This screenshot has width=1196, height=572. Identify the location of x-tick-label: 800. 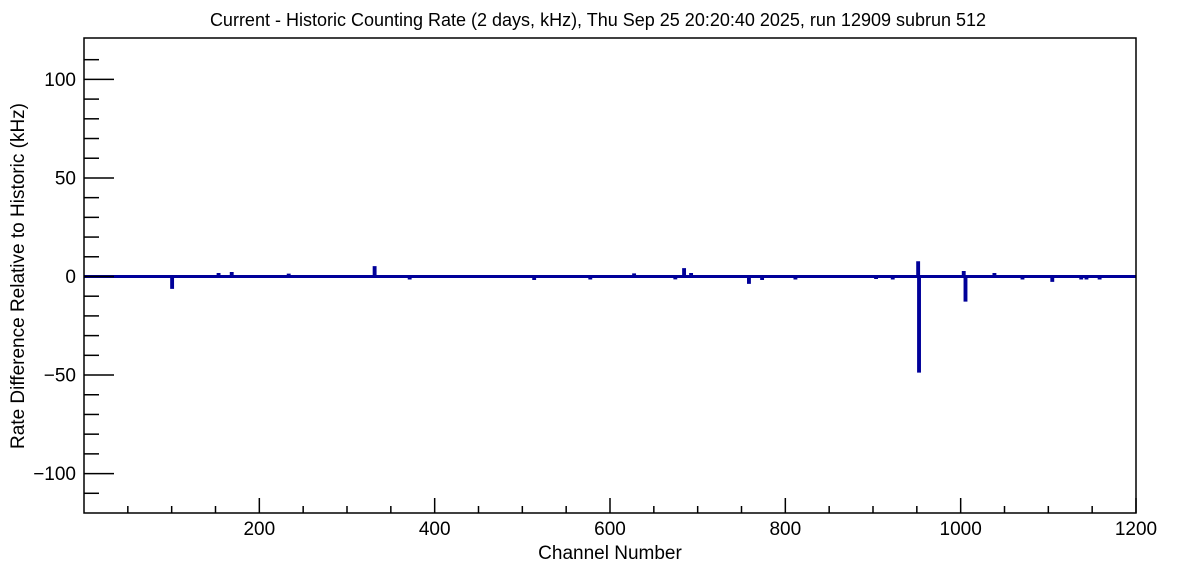
(785, 529).